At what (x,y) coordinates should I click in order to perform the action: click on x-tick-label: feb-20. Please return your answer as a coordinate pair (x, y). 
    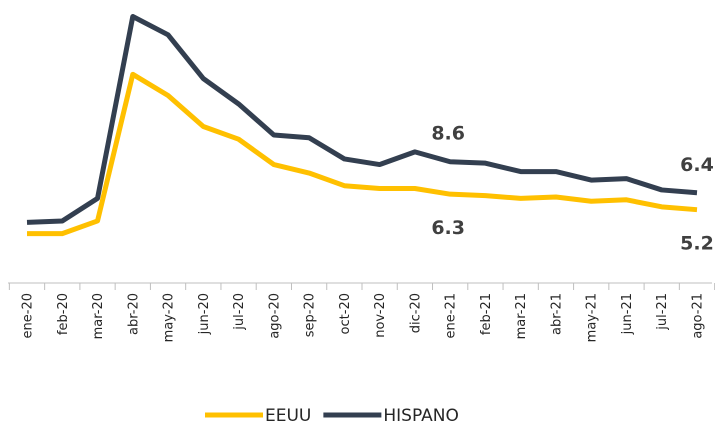
    Looking at the image, I should click on (63, 314).